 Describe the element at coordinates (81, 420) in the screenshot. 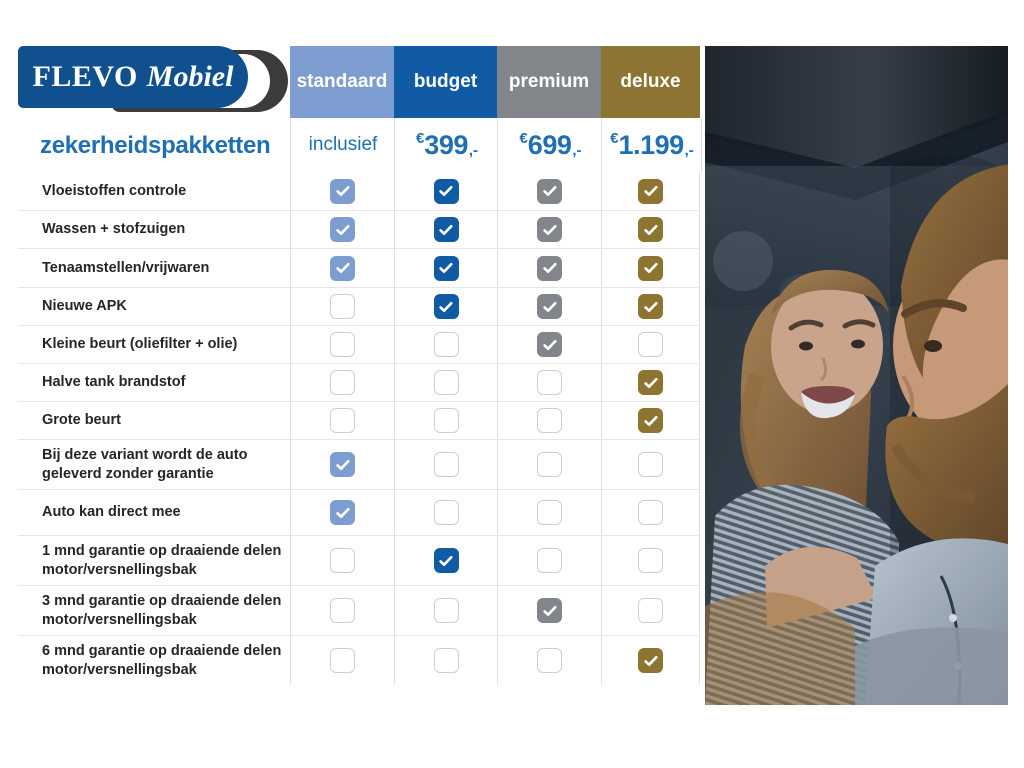

I see `feature-label: Grote beurt` at that location.